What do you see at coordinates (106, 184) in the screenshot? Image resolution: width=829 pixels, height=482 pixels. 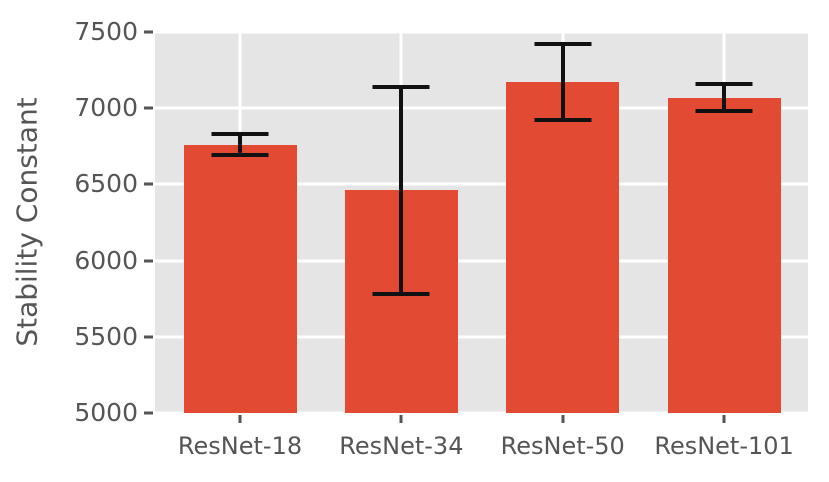 I see `y-tick-label: 6500` at bounding box center [106, 184].